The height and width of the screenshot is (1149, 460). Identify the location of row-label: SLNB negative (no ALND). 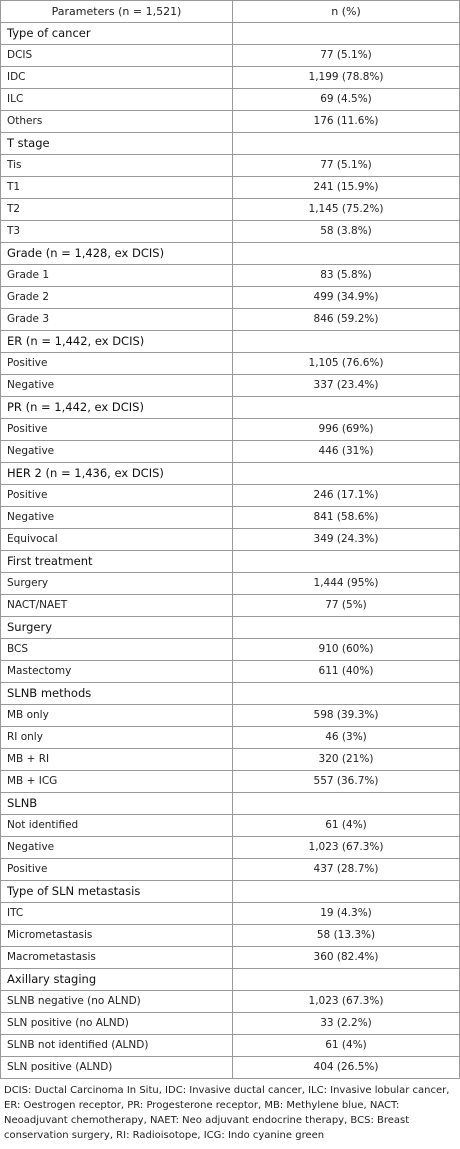
(116, 1001).